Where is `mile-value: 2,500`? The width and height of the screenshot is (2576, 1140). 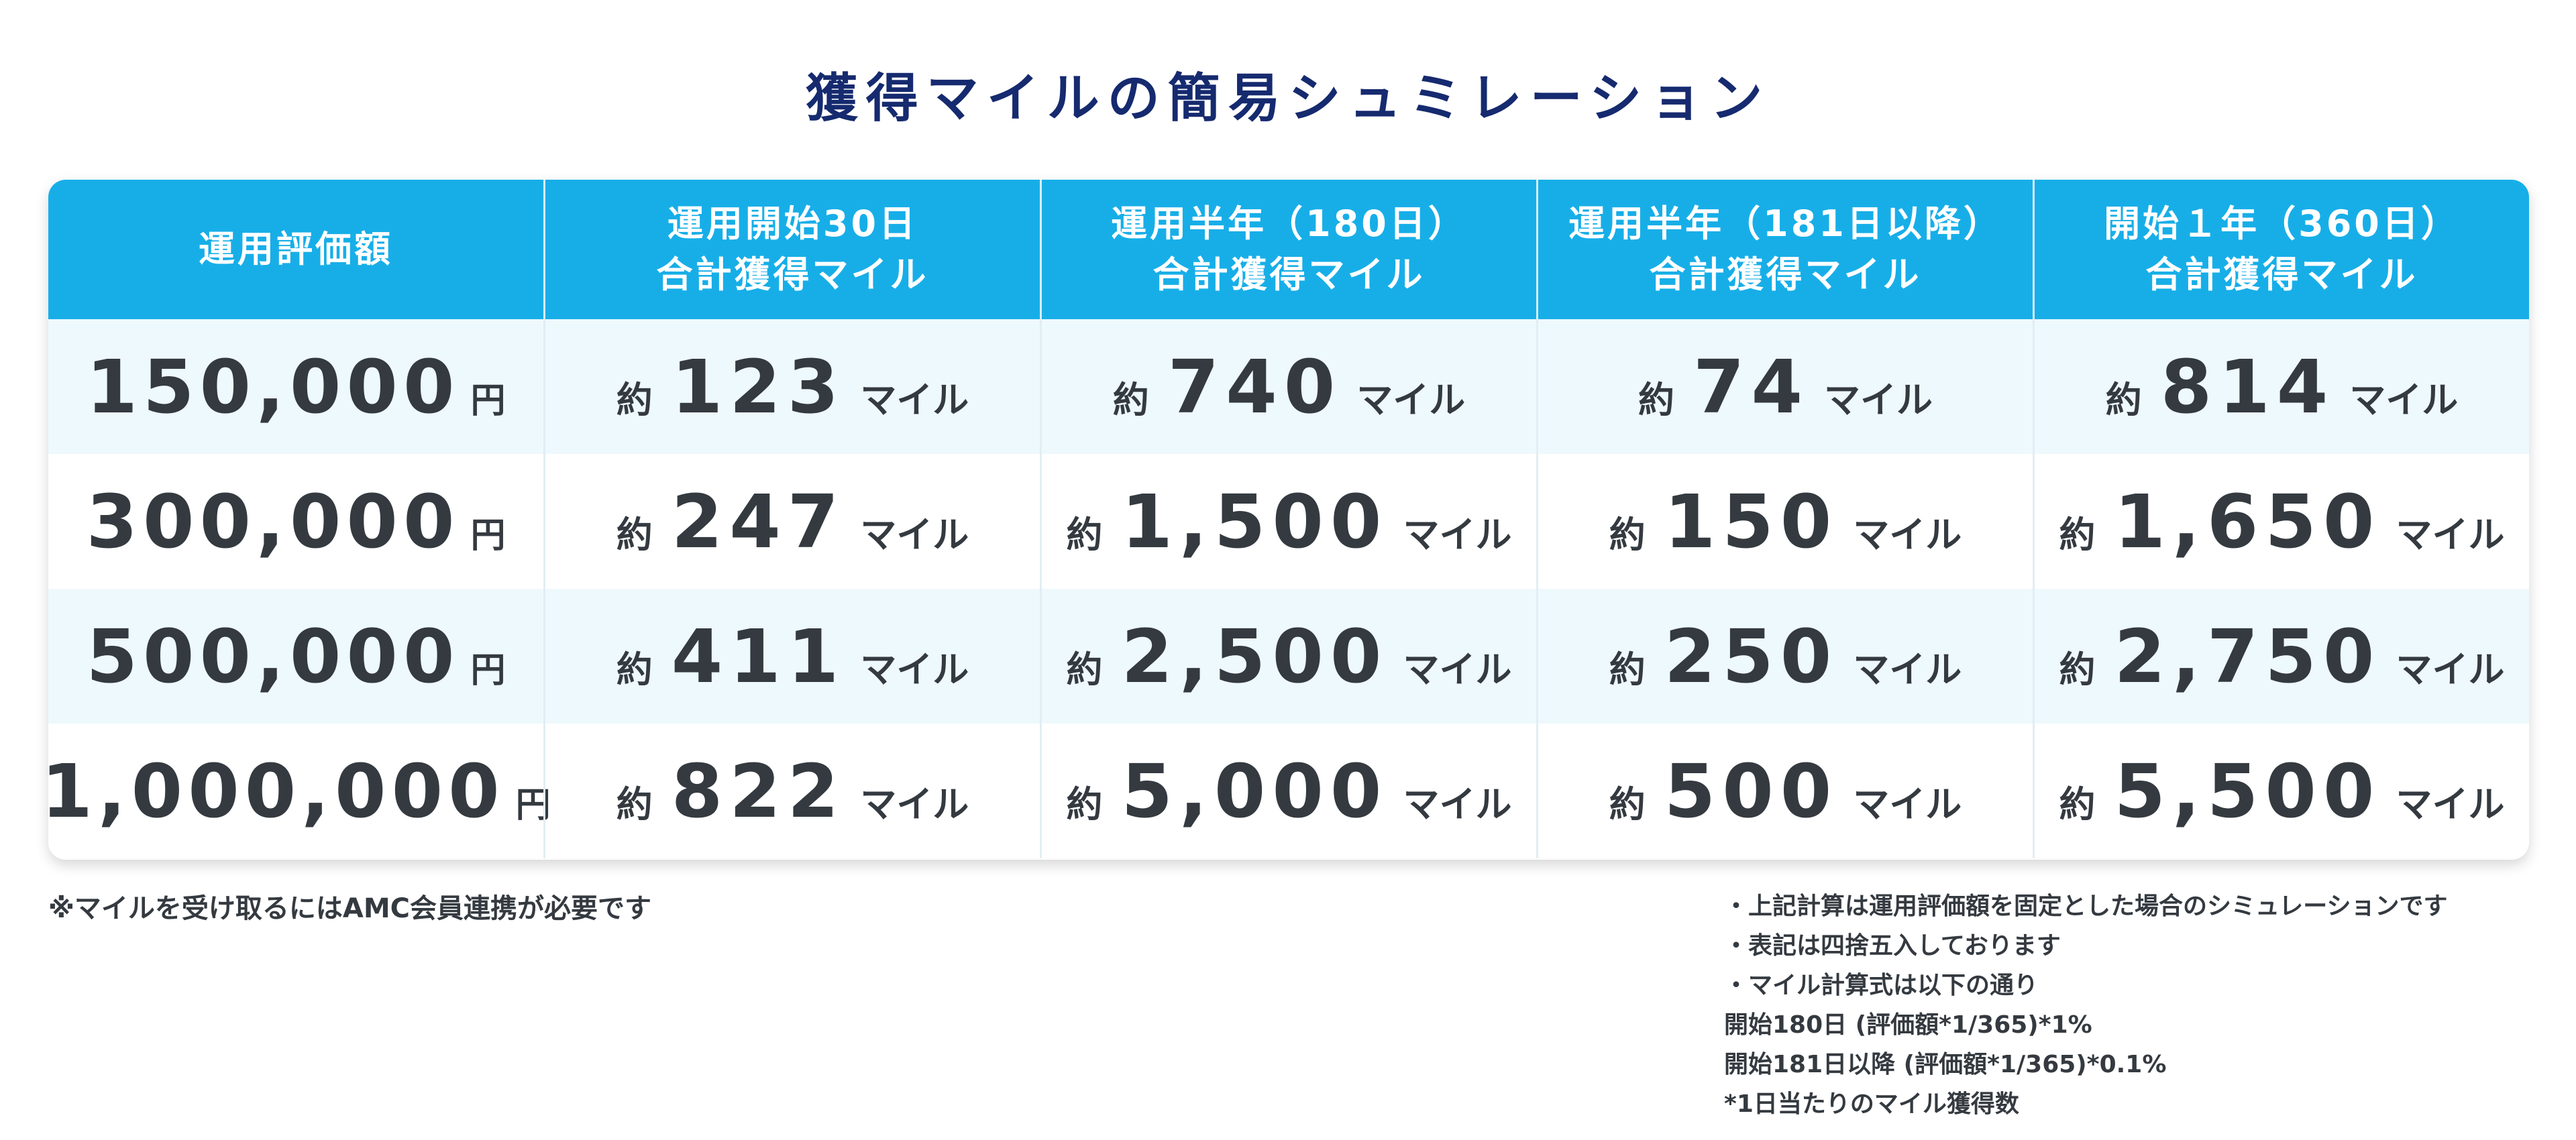
mile-value: 2,500 is located at coordinates (1255, 656).